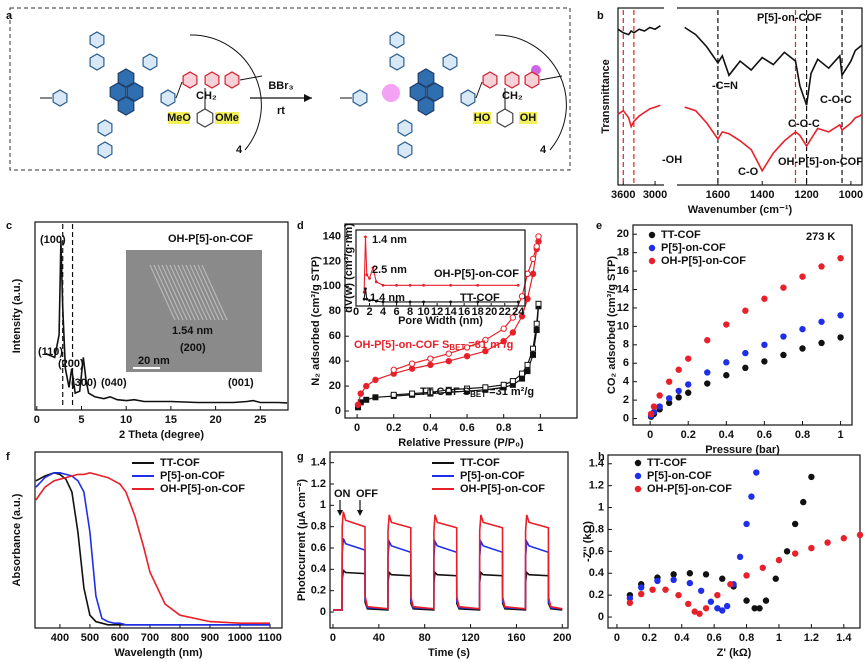 This screenshot has height=662, width=865. Describe the element at coordinates (437, 312) in the screenshot. I see `inset-x-tick-label: 12` at that location.